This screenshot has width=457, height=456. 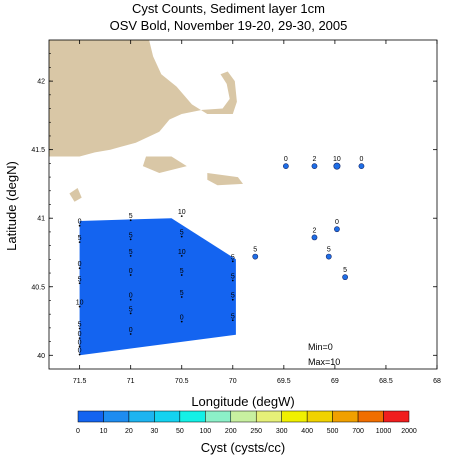 What do you see at coordinates (437, 381) in the screenshot?
I see `x-tick-label: 68` at bounding box center [437, 381].